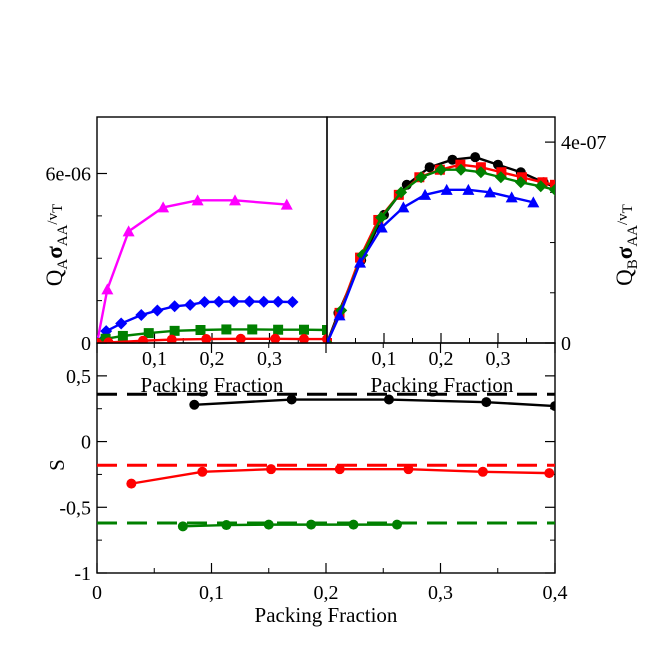  What do you see at coordinates (566, 344) in the screenshot?
I see `top-right-ytick-label: 0` at bounding box center [566, 344].